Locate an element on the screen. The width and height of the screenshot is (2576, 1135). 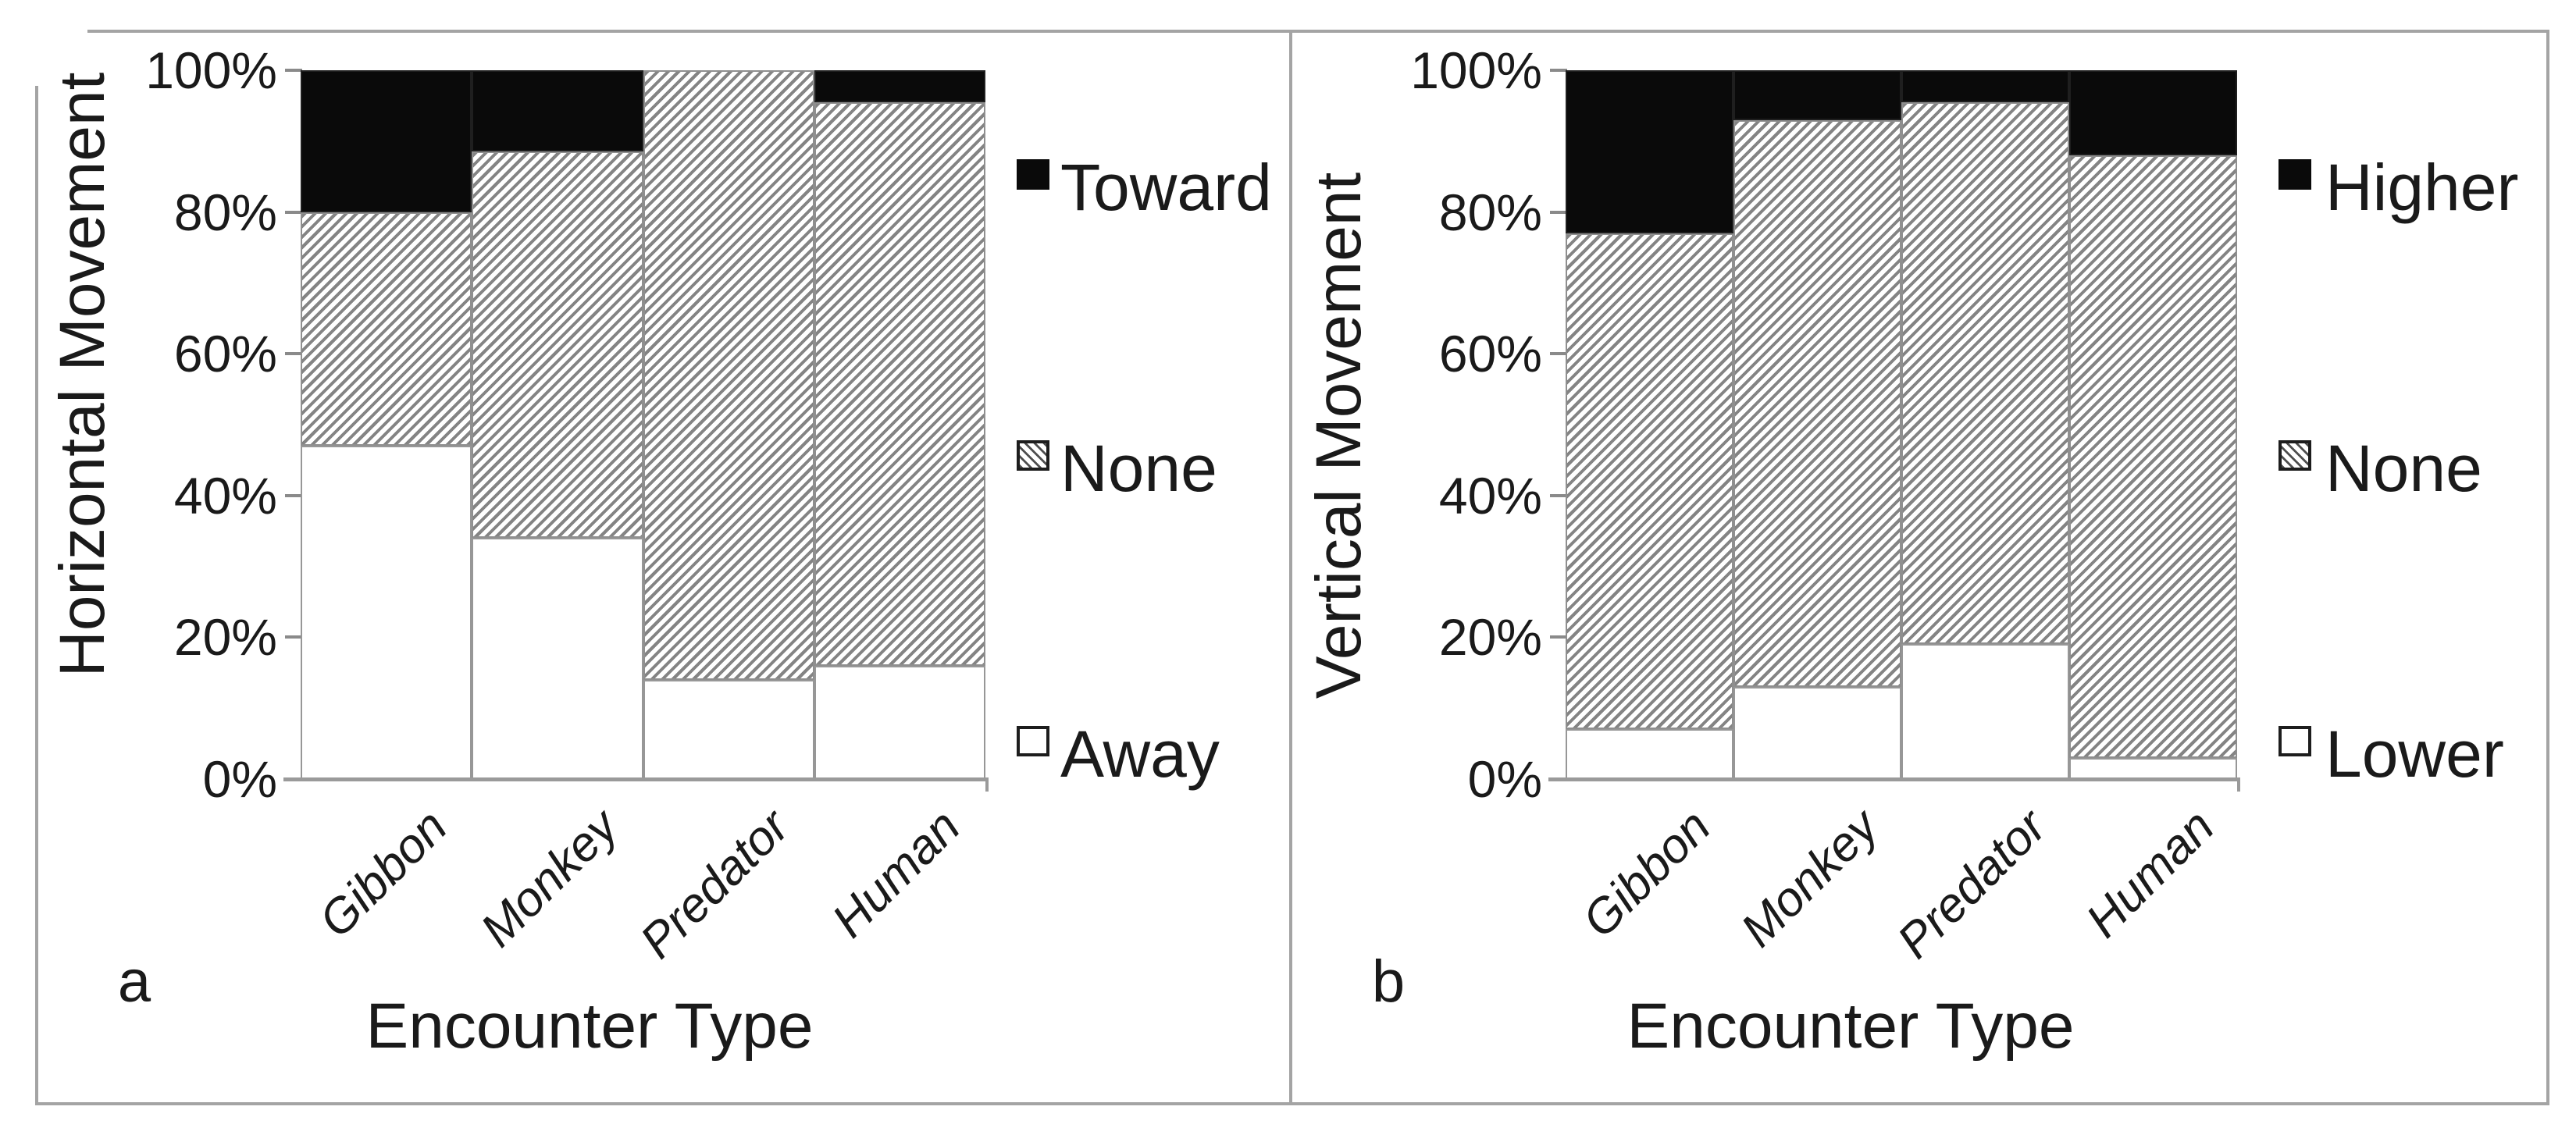
panel-divider is located at coordinates (1291, 566).